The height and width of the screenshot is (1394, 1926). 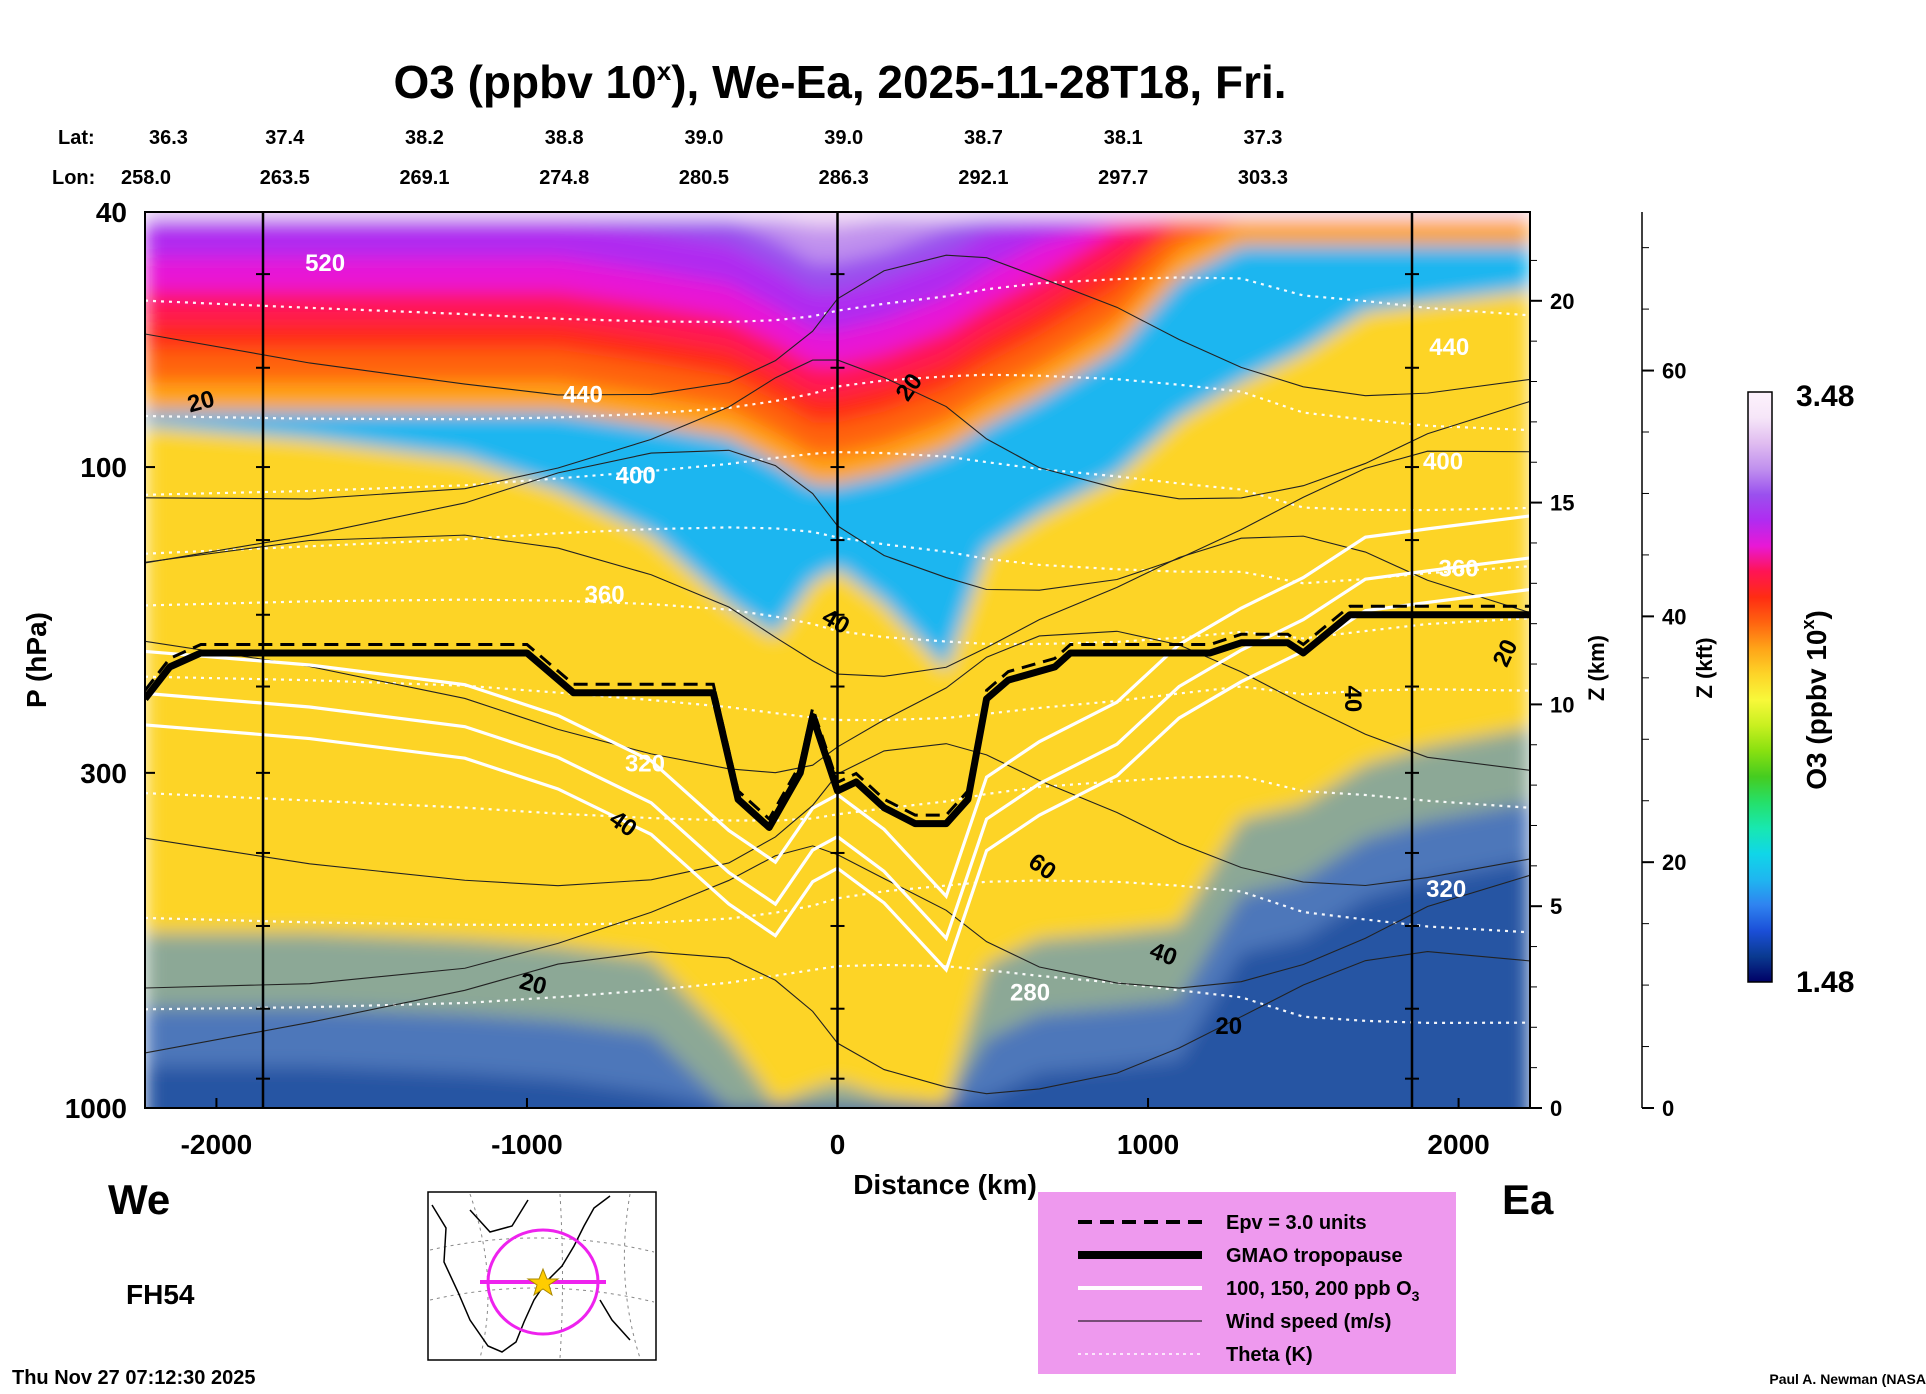 I want to click on z-km-tick-label: 20, so click(x=1562, y=301).